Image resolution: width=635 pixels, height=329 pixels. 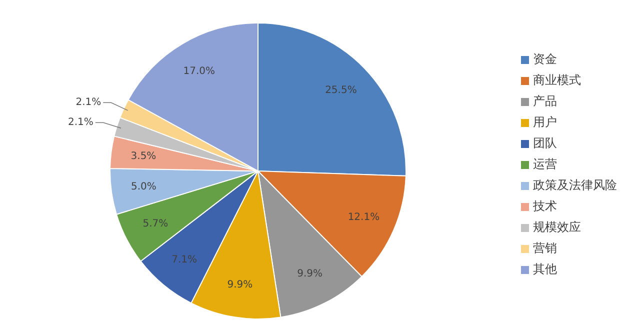 What do you see at coordinates (545, 101) in the screenshot?
I see `legend-label: 产品` at bounding box center [545, 101].